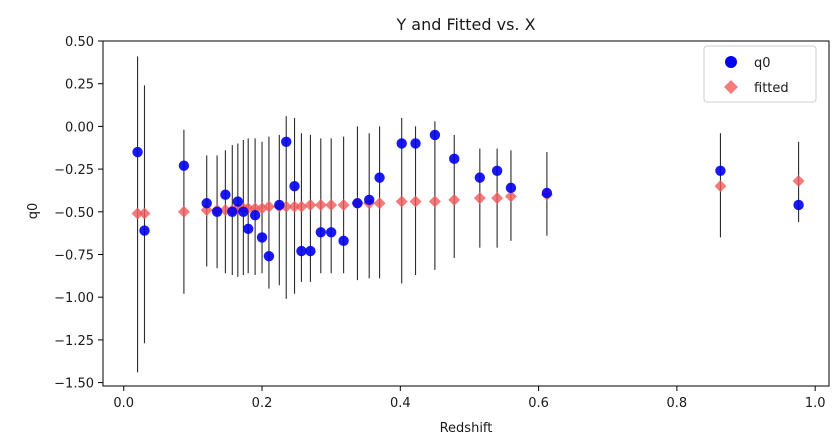  What do you see at coordinates (771, 88) in the screenshot?
I see `legend-fitted-label: fitted` at bounding box center [771, 88].